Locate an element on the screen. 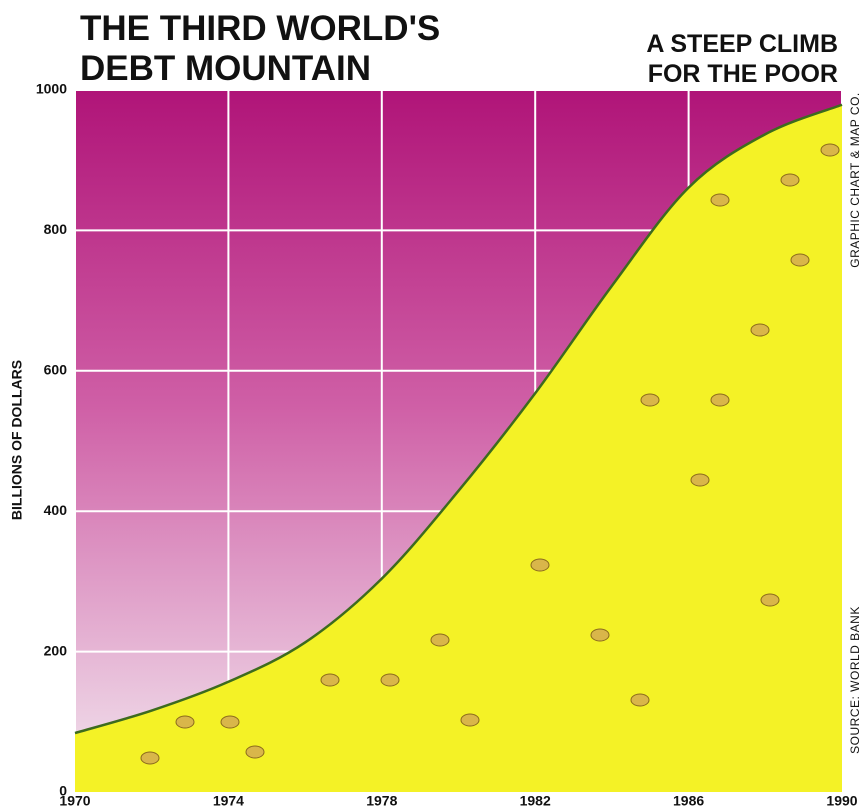 This screenshot has height=810, width=868. chart-title: DEBT MOUNTAIN is located at coordinates (225, 68).